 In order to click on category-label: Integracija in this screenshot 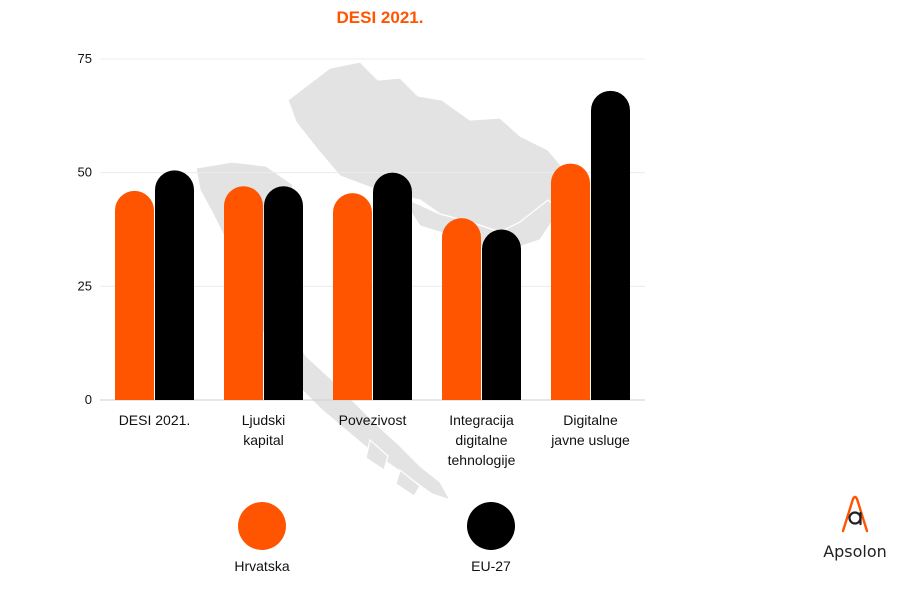, I will do `click(481, 420)`.